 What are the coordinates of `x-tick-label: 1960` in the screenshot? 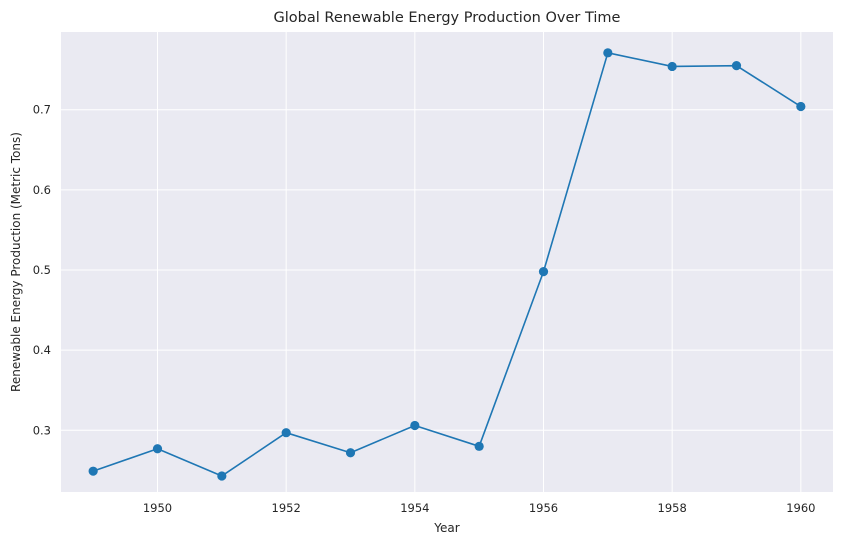 It's located at (800, 508).